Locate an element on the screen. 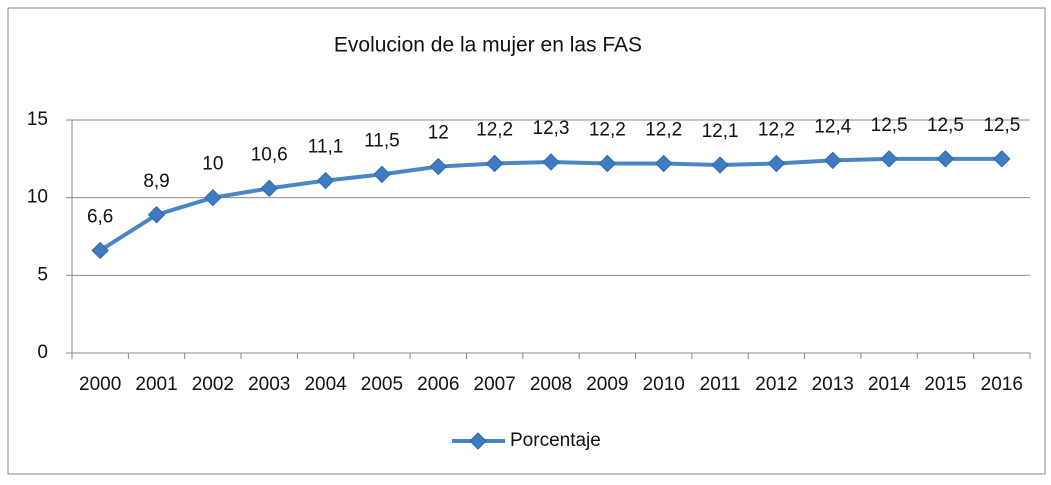 The image size is (1051, 485). x-tick-label: 2000 is located at coordinates (100, 384).